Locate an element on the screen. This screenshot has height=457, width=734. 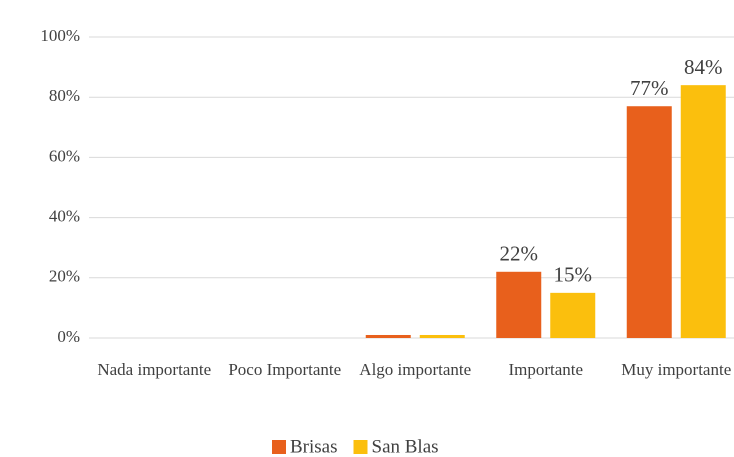
y-tick-label: 40% is located at coordinates (64, 216).